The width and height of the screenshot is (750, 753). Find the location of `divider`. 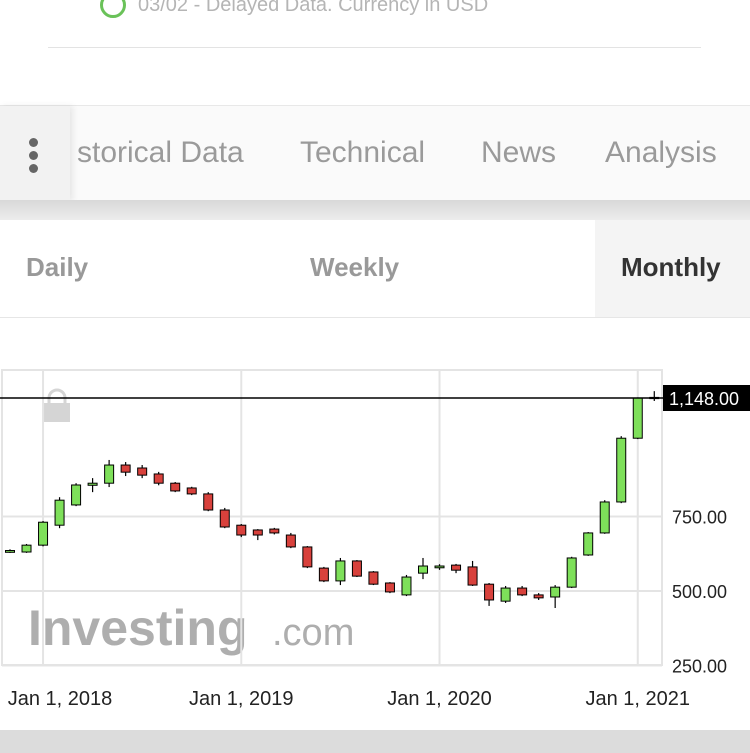

divider is located at coordinates (374, 47).